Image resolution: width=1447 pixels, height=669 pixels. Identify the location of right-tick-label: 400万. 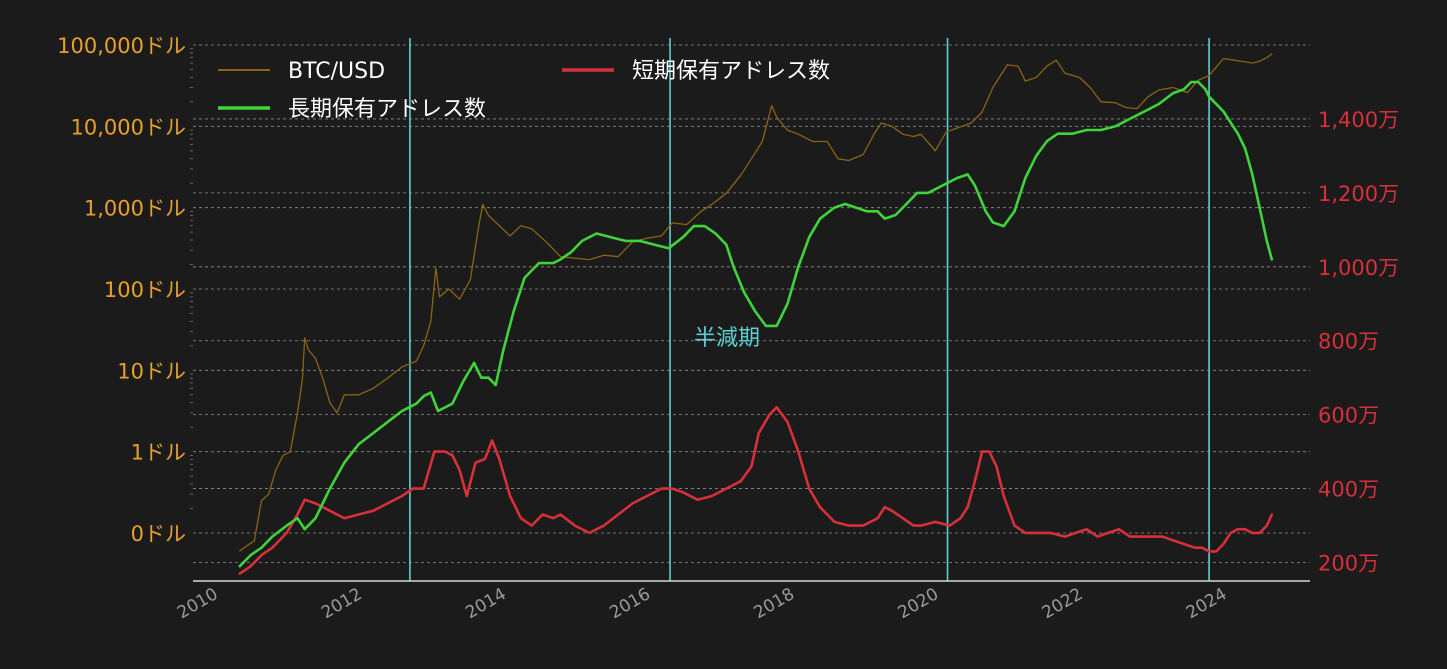
(1348, 490).